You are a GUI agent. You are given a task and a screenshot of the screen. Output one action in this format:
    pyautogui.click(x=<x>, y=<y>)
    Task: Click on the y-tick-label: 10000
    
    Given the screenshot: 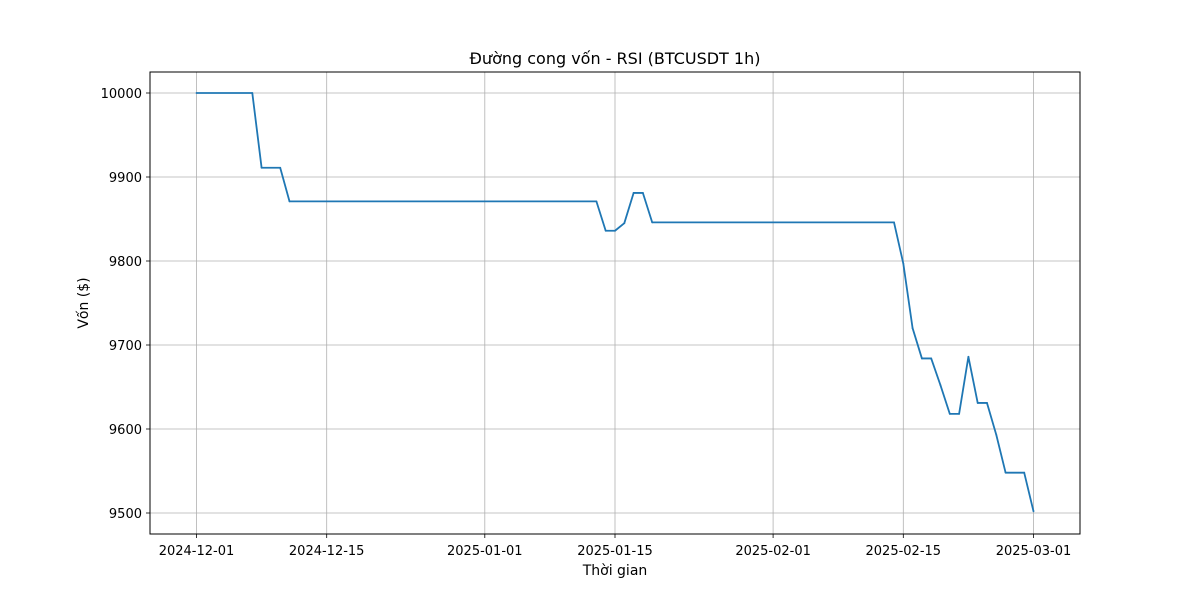 What is the action you would take?
    pyautogui.click(x=121, y=94)
    